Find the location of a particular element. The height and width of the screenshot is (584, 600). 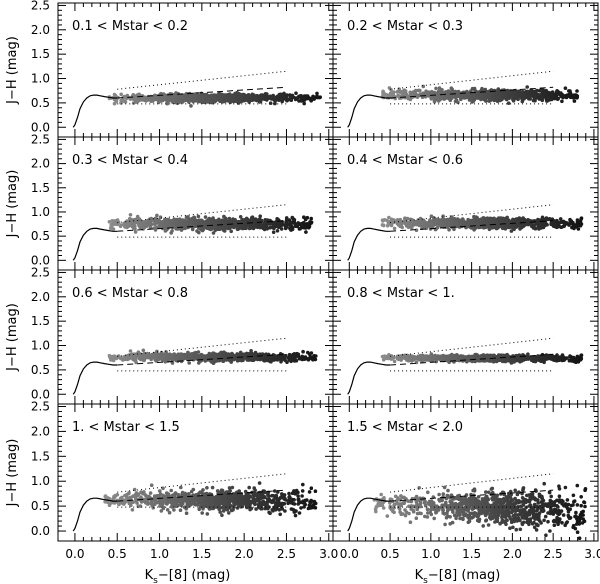

y-axis-title: J−H (mag) is located at coordinates (12, 204).